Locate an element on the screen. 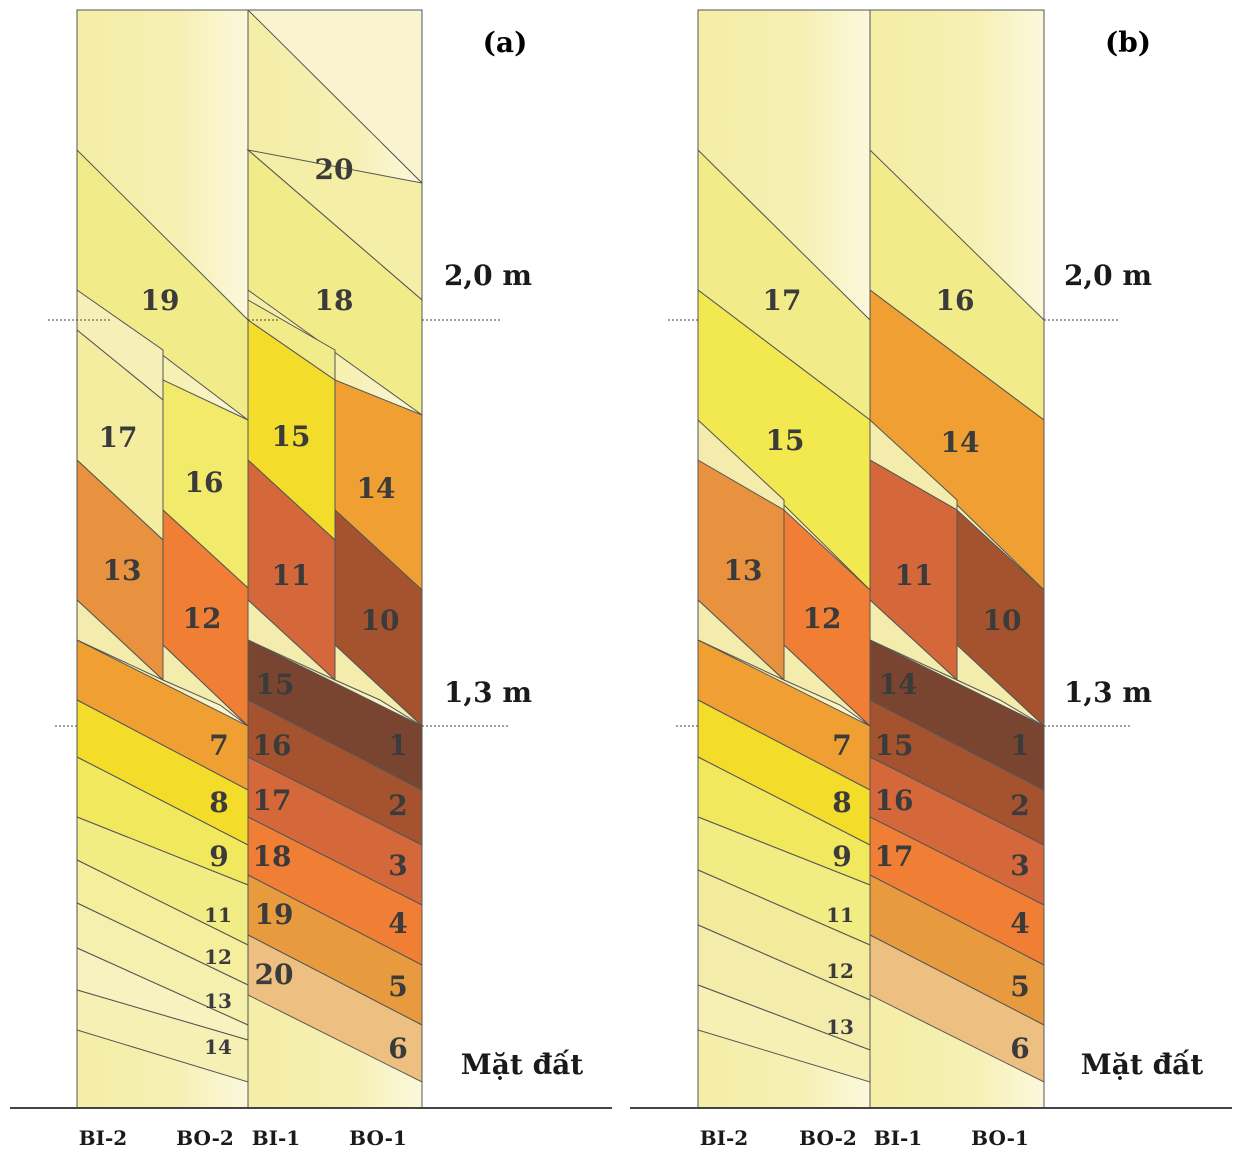  band-10c-b is located at coordinates (1000, 685).